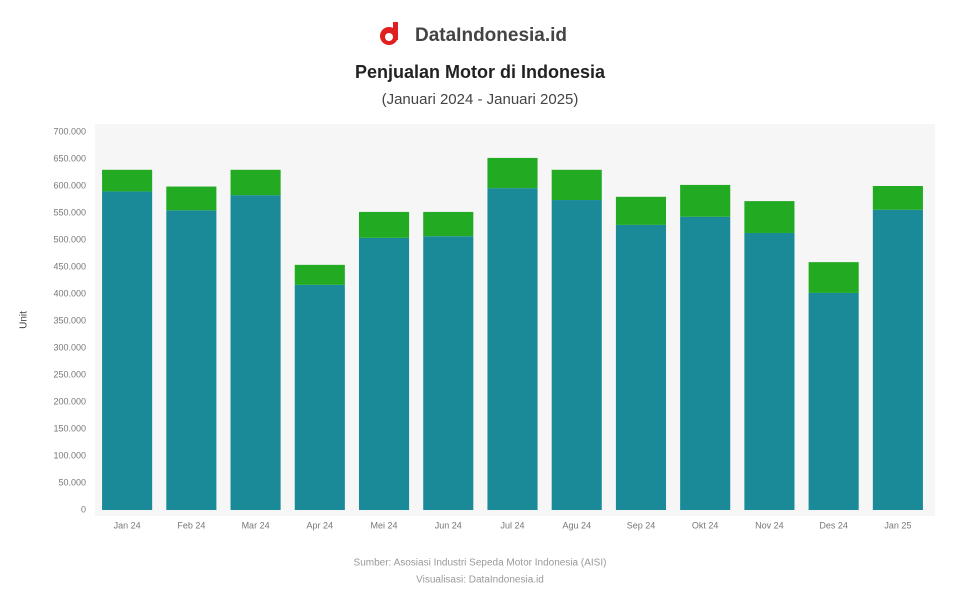 The width and height of the screenshot is (960, 600). Describe the element at coordinates (491, 35) in the screenshot. I see `brand: DataIndonesia.id` at that location.